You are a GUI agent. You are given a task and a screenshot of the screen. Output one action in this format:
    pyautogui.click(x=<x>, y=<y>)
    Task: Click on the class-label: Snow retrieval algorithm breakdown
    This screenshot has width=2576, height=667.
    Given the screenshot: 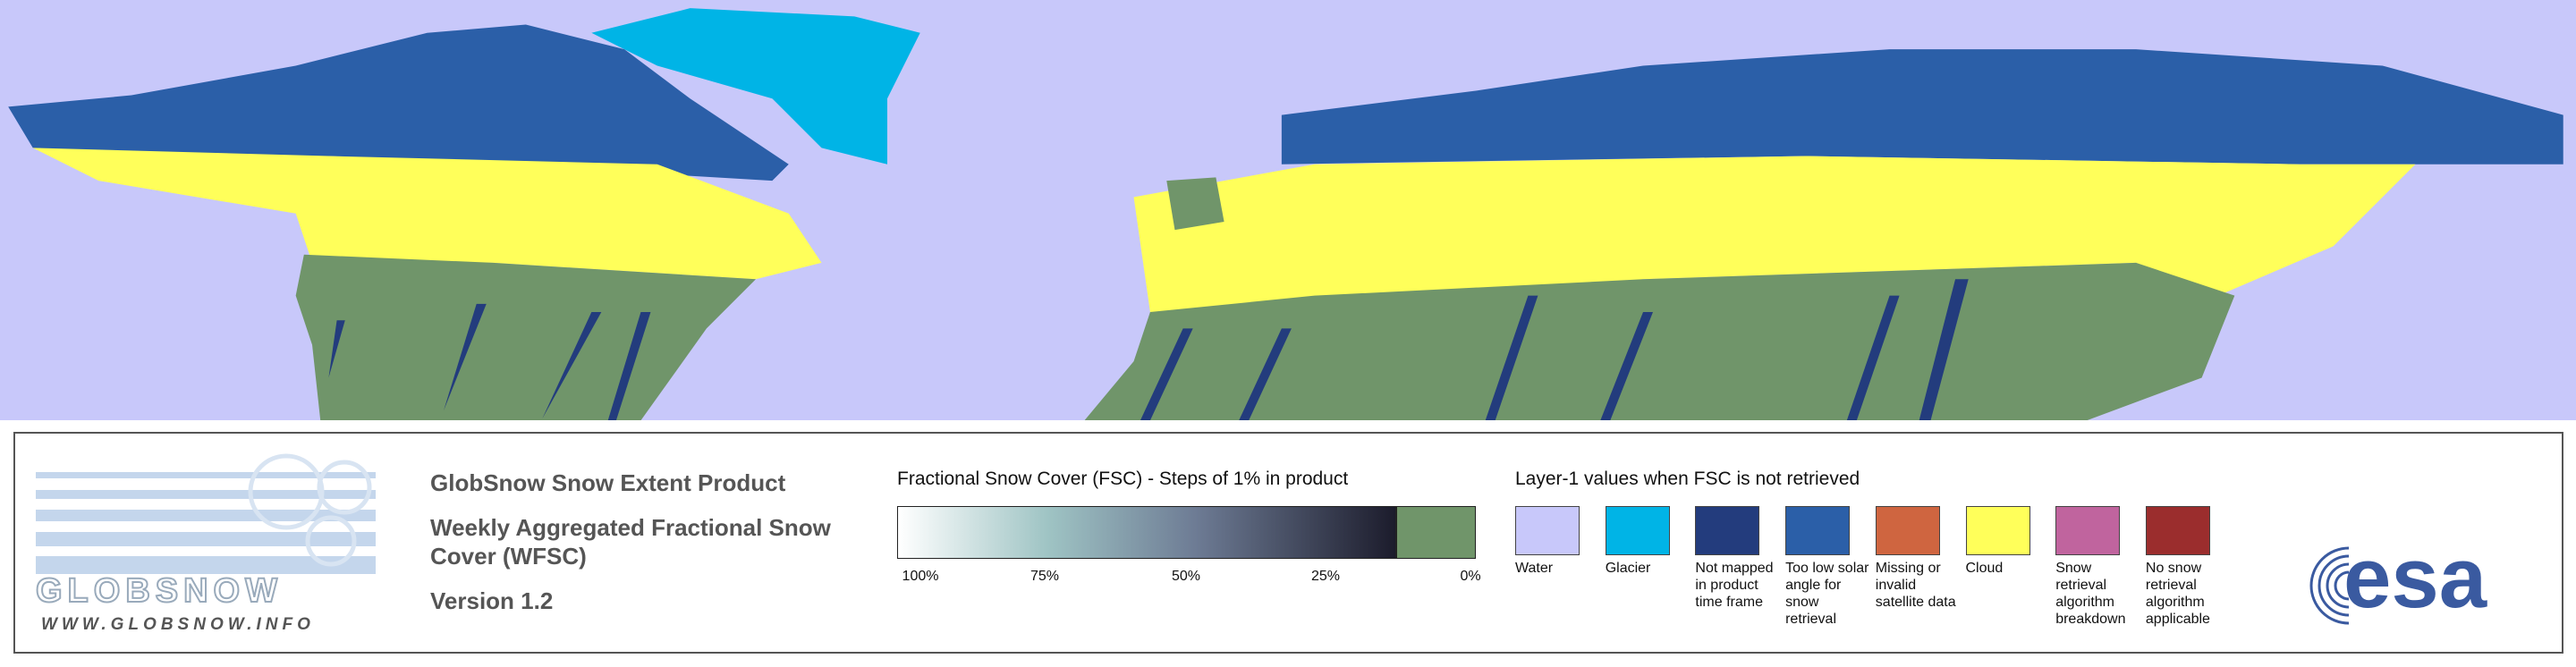 What is the action you would take?
    pyautogui.click(x=2090, y=594)
    